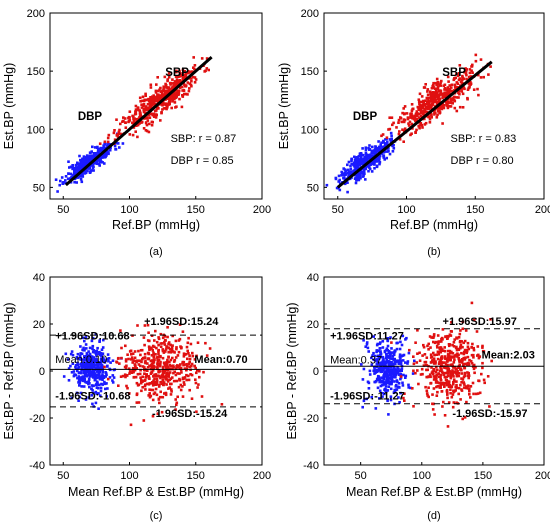 The height and width of the screenshot is (529, 550). Describe the element at coordinates (414, 124) in the screenshot. I see `regression-line` at that location.